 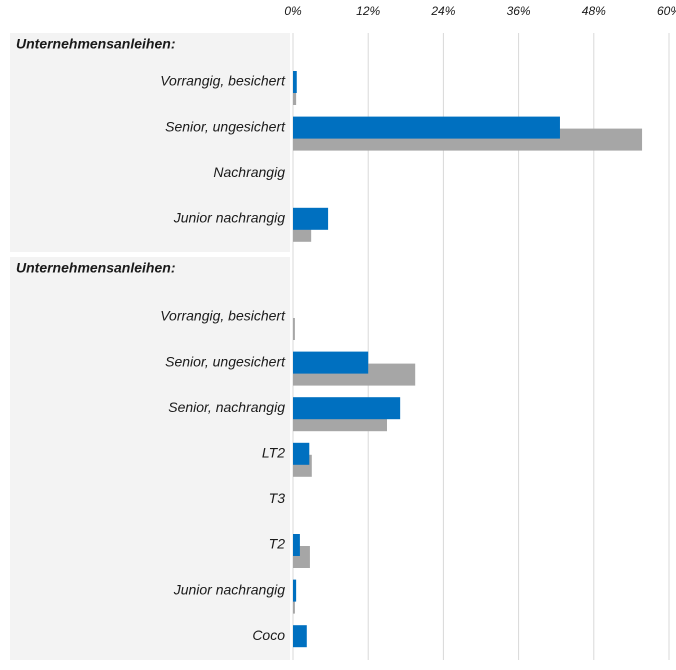 I want to click on category-label: T2, so click(x=277, y=544).